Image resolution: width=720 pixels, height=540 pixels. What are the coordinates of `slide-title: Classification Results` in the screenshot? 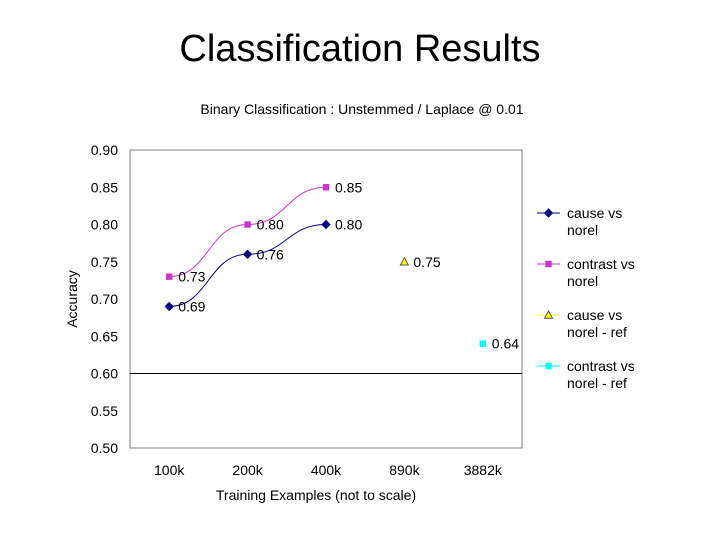 It's located at (360, 49).